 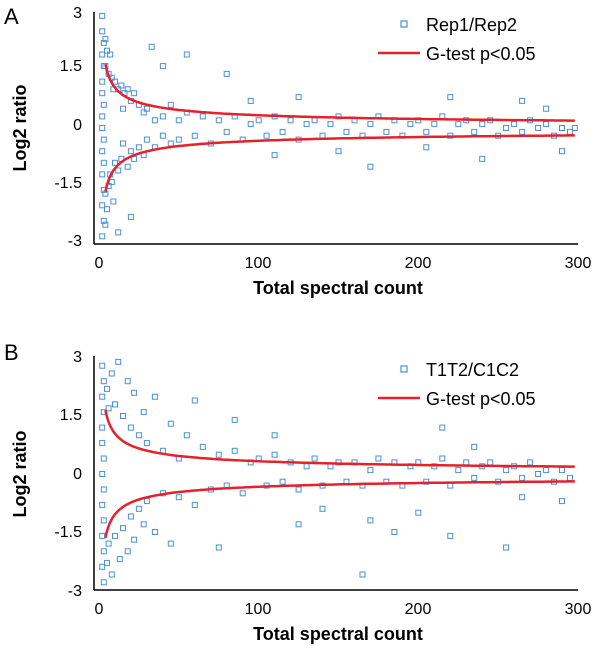 What do you see at coordinates (71, 66) in the screenshot?
I see `y-tick-label: 1.5` at bounding box center [71, 66].